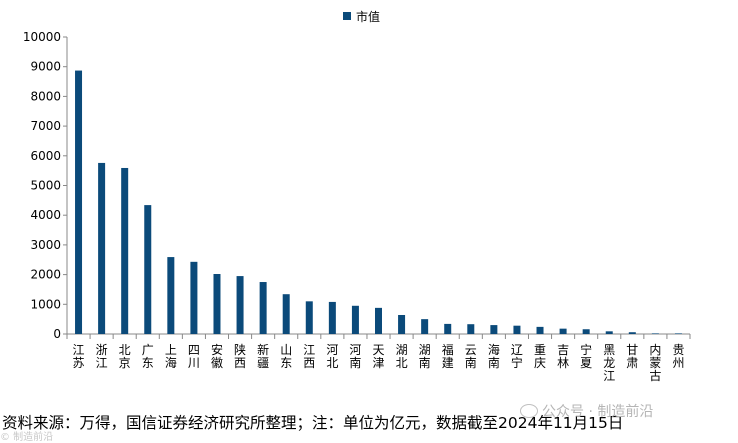 This screenshot has width=738, height=443. I want to click on x-tick-label: 内蒙古, so click(655, 363).